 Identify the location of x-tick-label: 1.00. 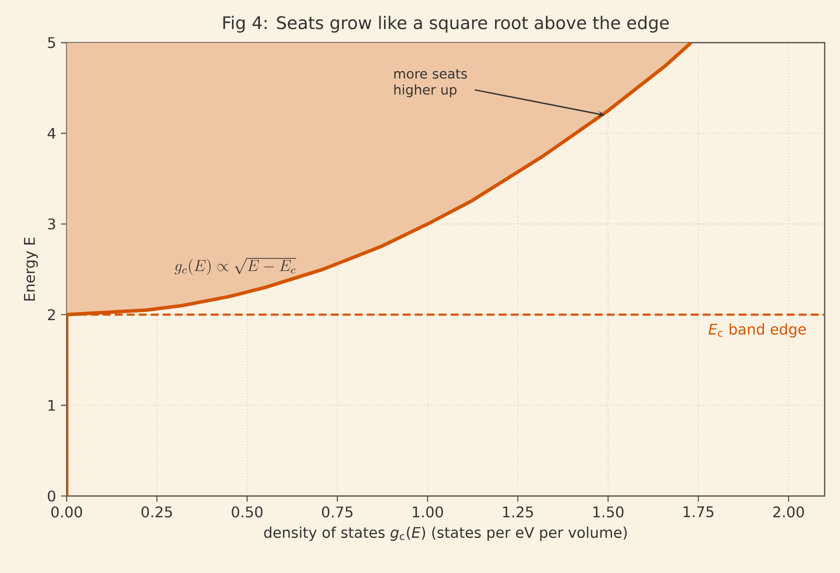
(427, 512).